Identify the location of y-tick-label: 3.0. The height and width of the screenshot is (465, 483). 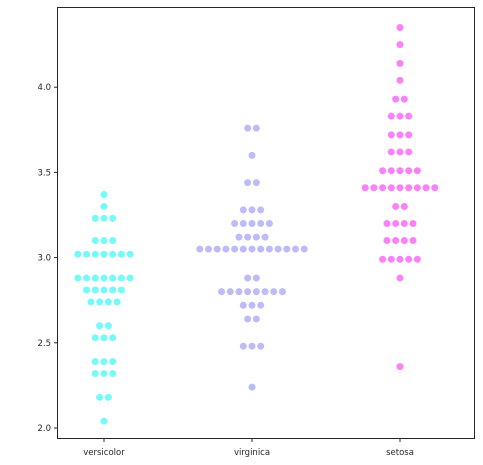
(44, 259).